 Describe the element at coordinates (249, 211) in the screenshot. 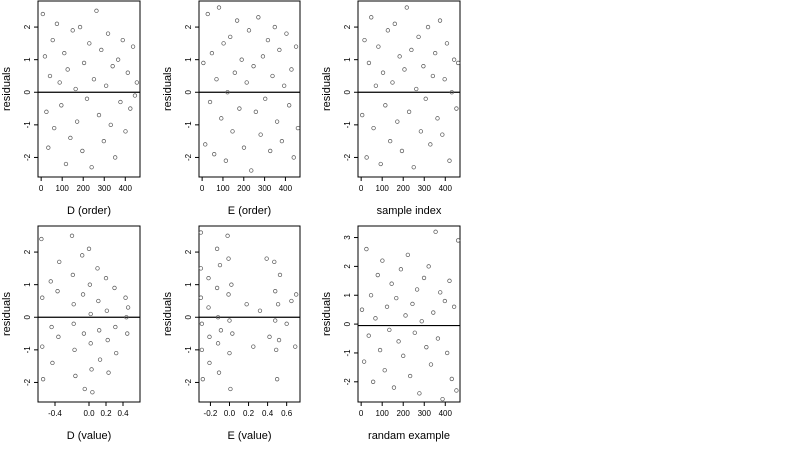

I see `x-axis-title: E (order)` at that location.